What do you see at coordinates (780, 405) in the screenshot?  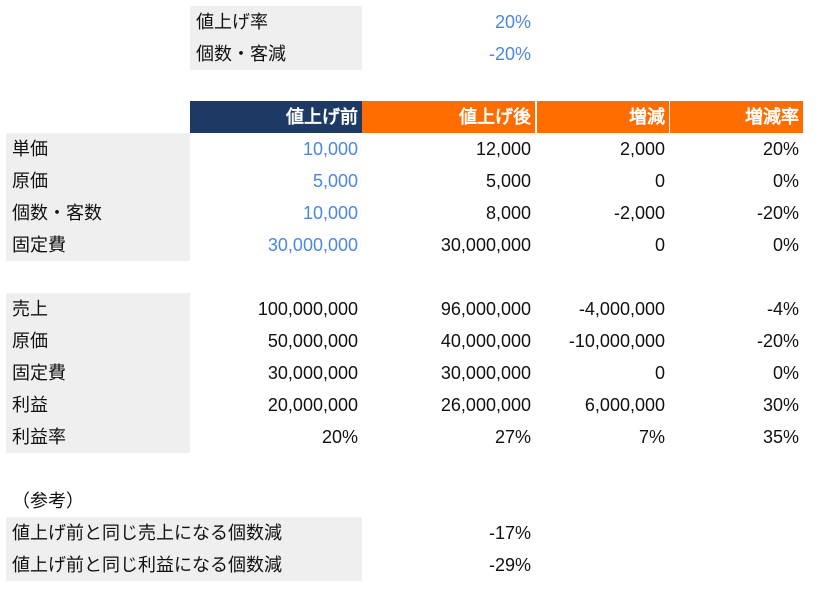 I see `value-cell: 30%` at bounding box center [780, 405].